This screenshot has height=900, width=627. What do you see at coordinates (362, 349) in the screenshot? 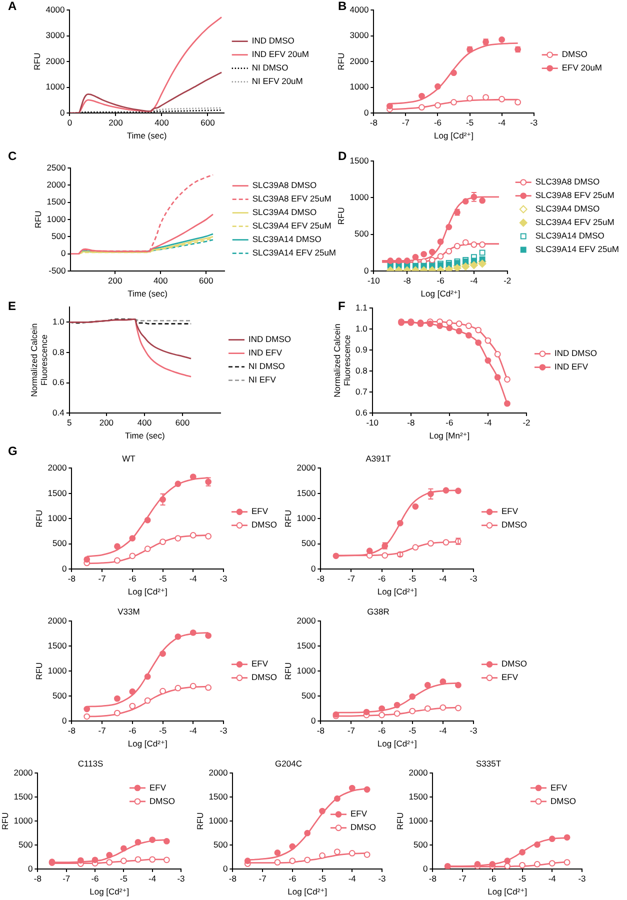
I see `y-tick-label: 0.9` at bounding box center [362, 349].